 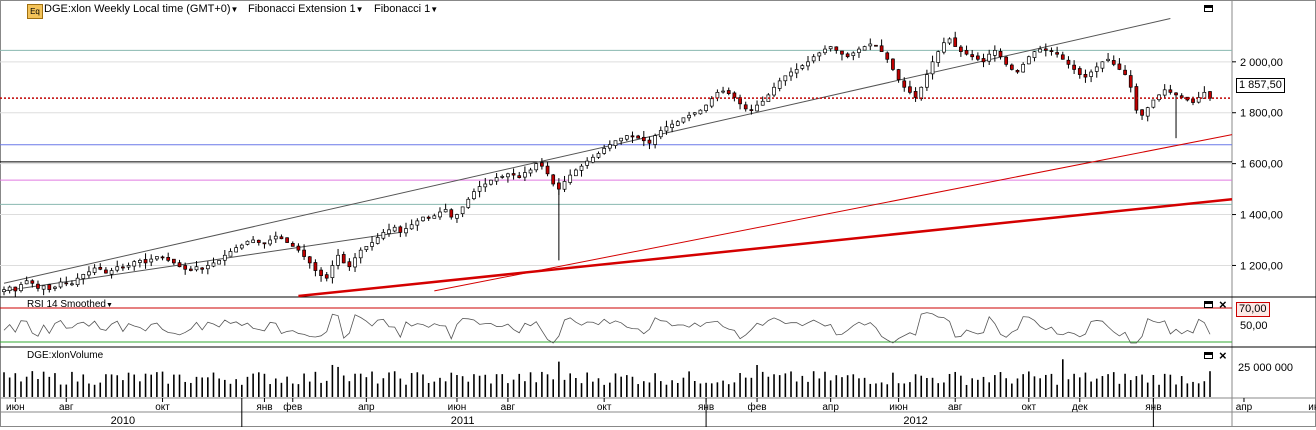 I want to click on symbol-label: DGE:xlon Weekly Local time (GMT+0)▼, so click(x=141, y=9).